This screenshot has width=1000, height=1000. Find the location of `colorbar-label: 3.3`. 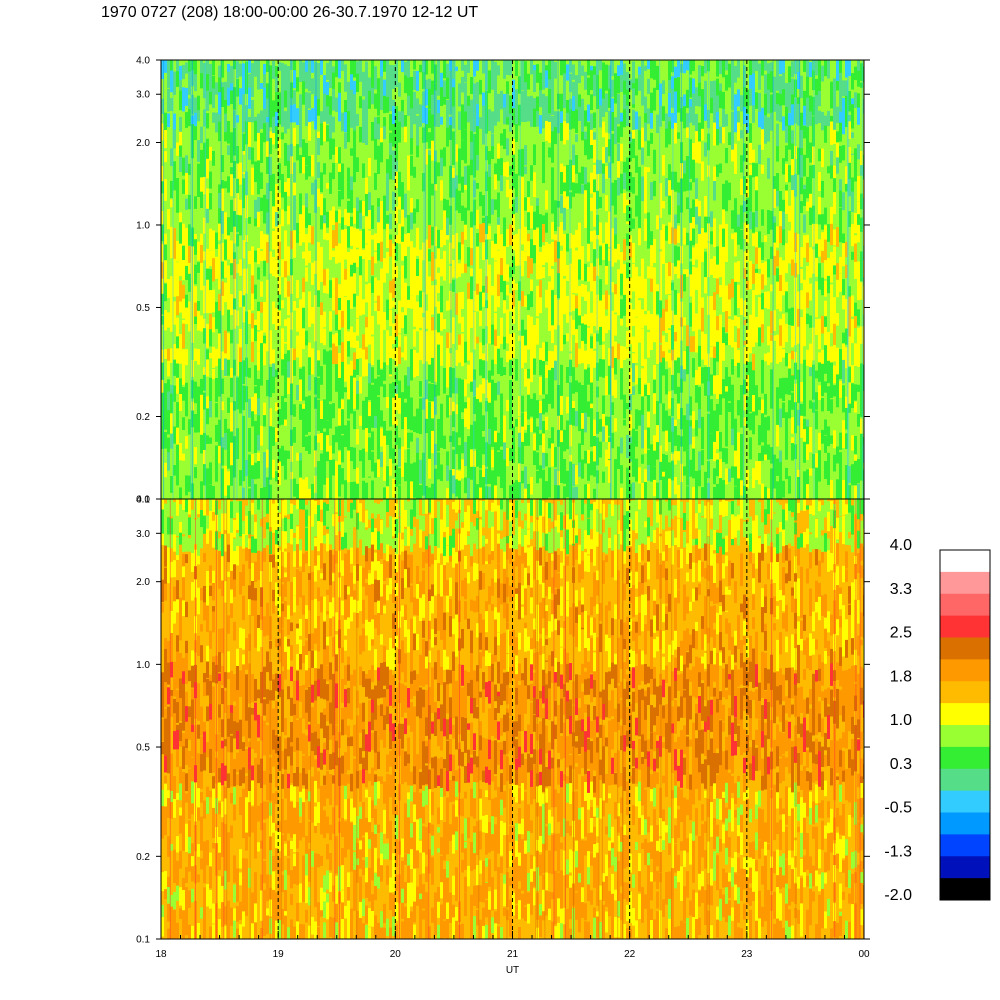

colorbar-label: 3.3 is located at coordinates (901, 589).